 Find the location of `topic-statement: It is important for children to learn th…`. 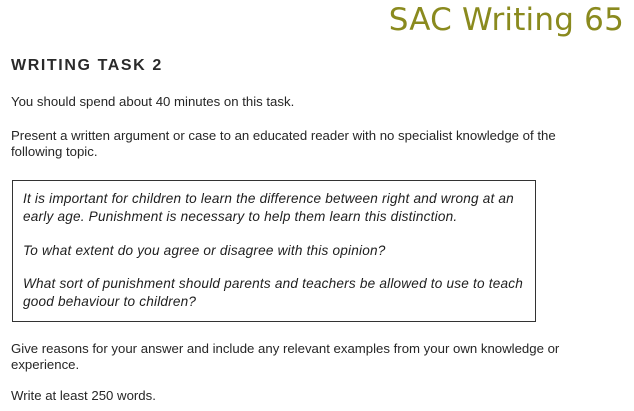

topic-statement: It is important for children to learn th… is located at coordinates (268, 207).